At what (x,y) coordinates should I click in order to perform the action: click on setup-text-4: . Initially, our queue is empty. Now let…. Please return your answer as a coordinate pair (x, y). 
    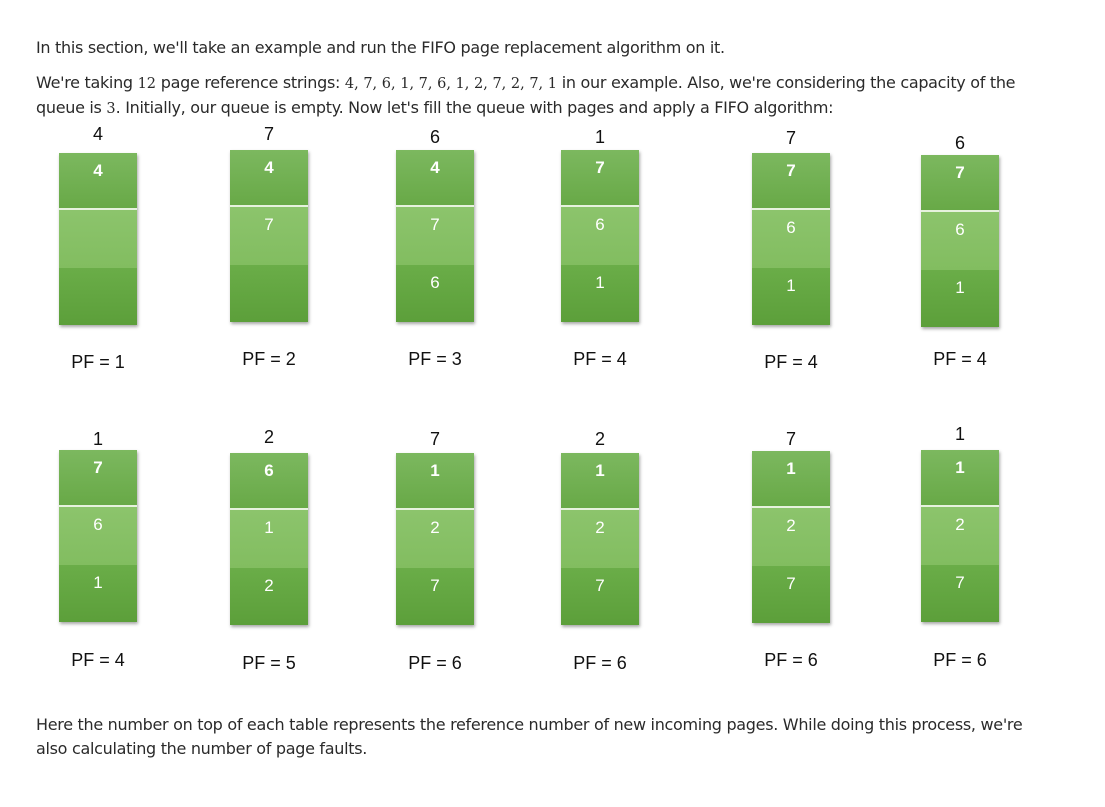
    Looking at the image, I should click on (474, 107).